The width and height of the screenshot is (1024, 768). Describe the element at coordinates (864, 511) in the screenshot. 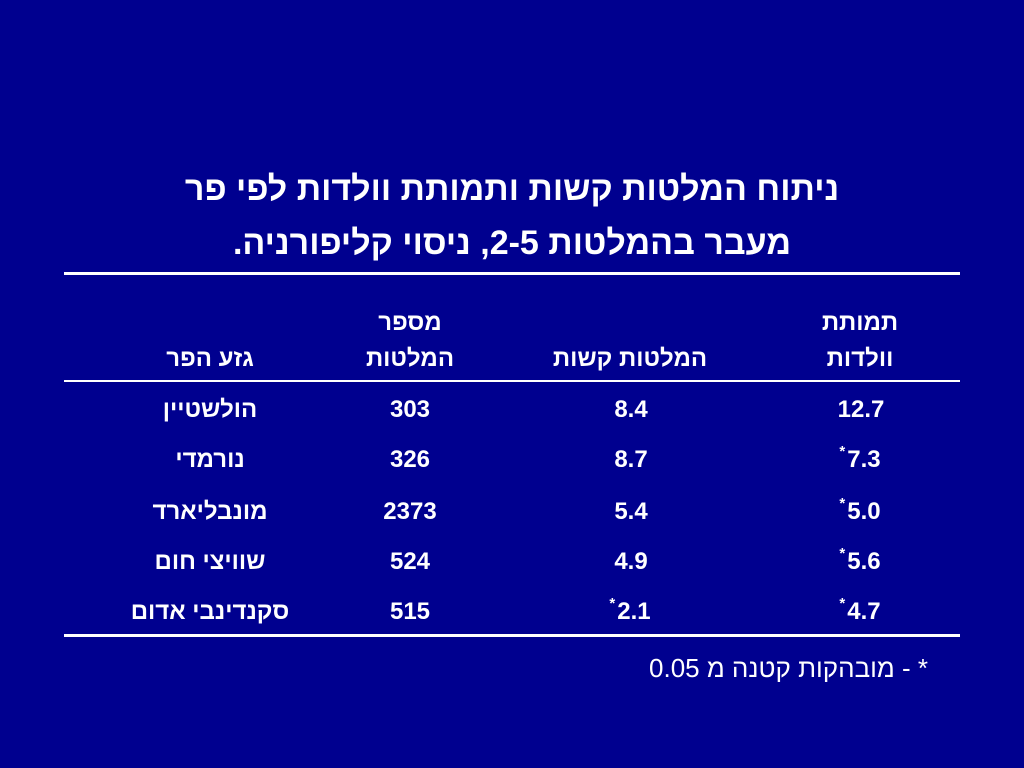

I see `cell-mortality-value: 5.0` at that location.